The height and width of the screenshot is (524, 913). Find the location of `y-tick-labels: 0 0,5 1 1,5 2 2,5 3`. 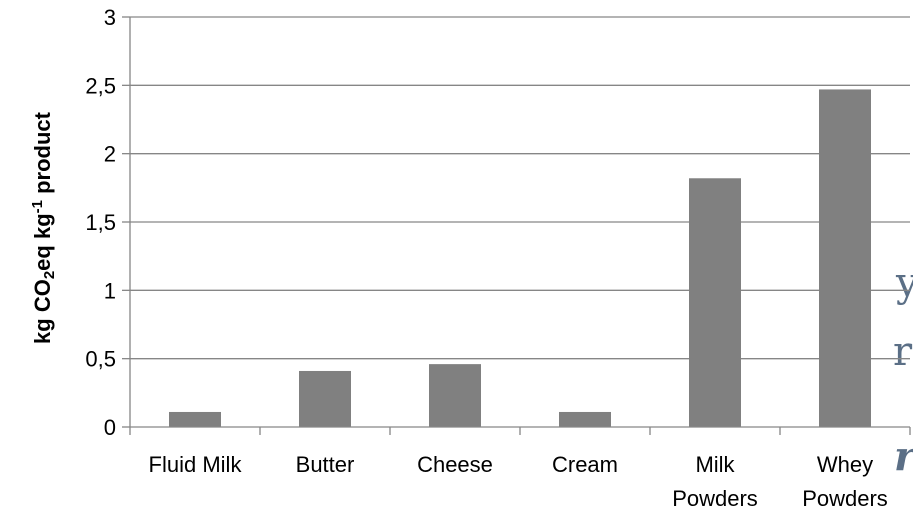

y-tick-labels: 0 0,5 1 1,5 2 2,5 3 is located at coordinates (100, 222).